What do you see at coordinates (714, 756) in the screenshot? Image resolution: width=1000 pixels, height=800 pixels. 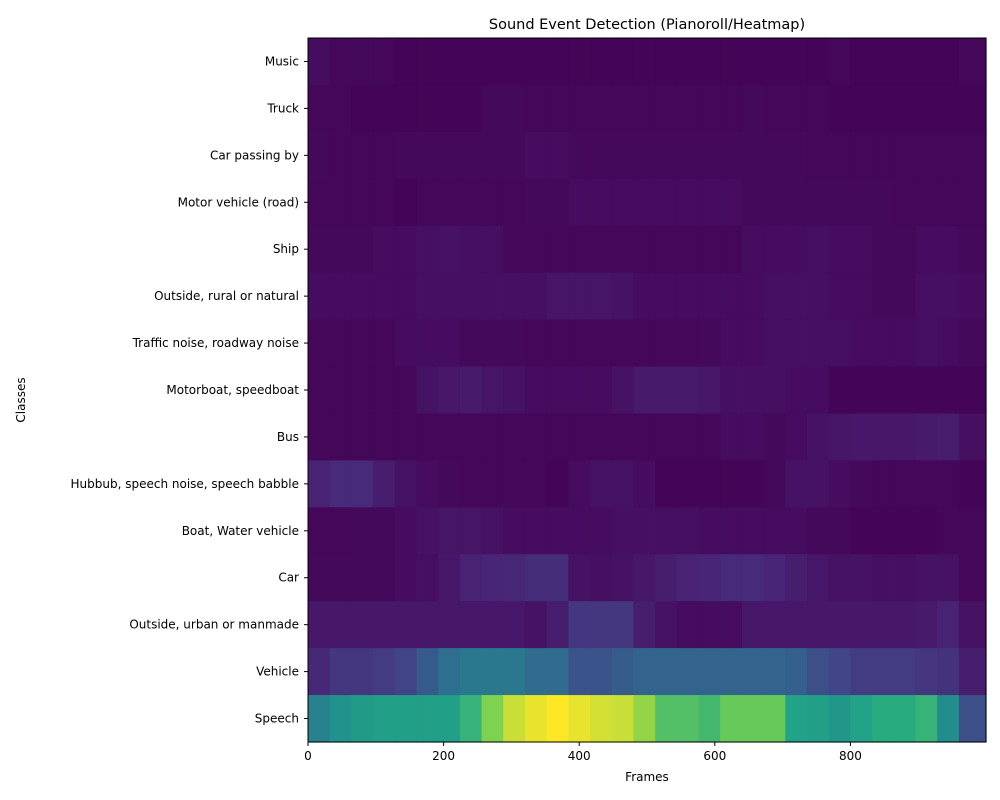 I see `x-tick-label: 600` at bounding box center [714, 756].